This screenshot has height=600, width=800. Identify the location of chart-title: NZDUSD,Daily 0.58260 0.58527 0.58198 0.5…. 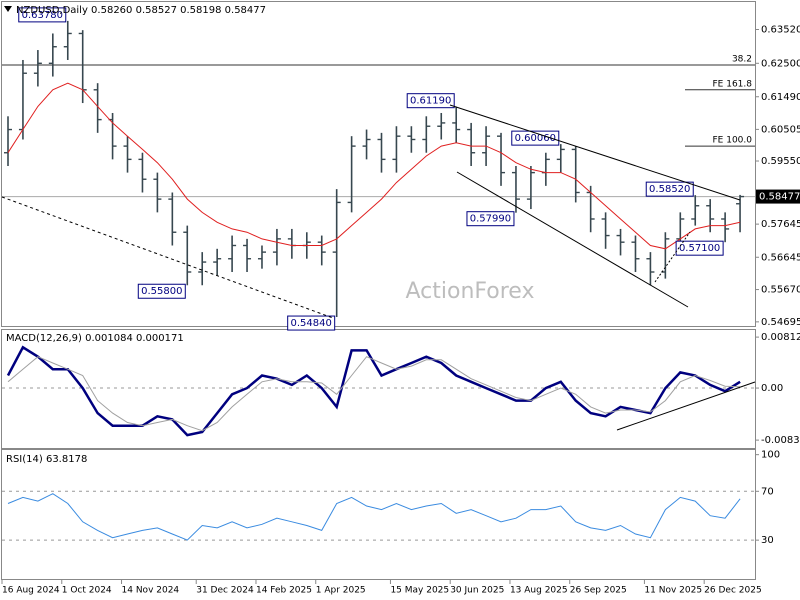
(141, 10).